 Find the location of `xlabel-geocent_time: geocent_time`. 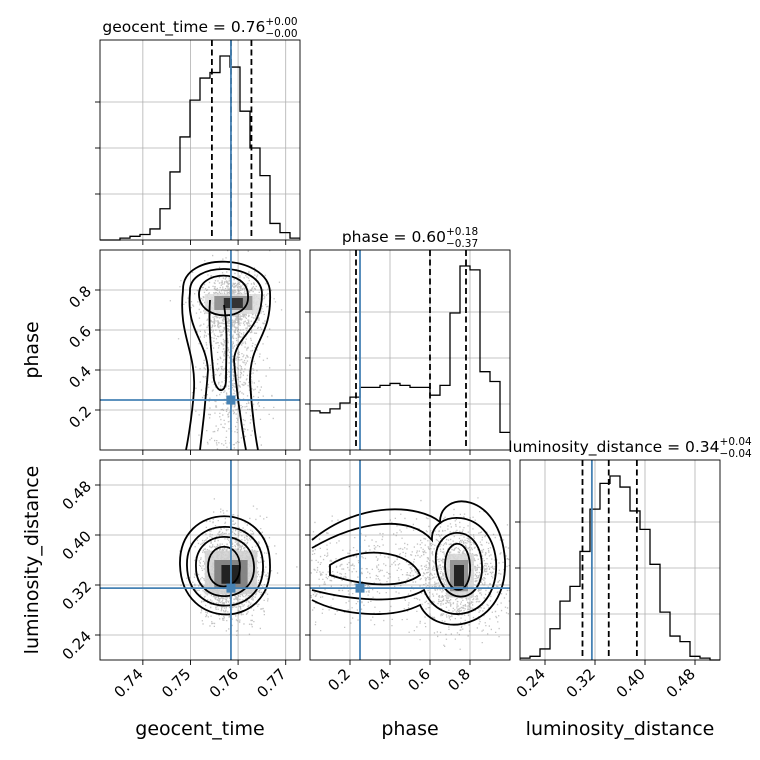

xlabel-geocent_time: geocent_time is located at coordinates (199, 729).